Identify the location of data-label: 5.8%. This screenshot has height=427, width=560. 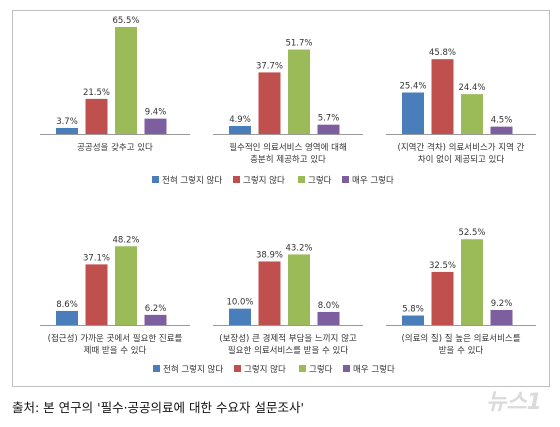
(413, 310).